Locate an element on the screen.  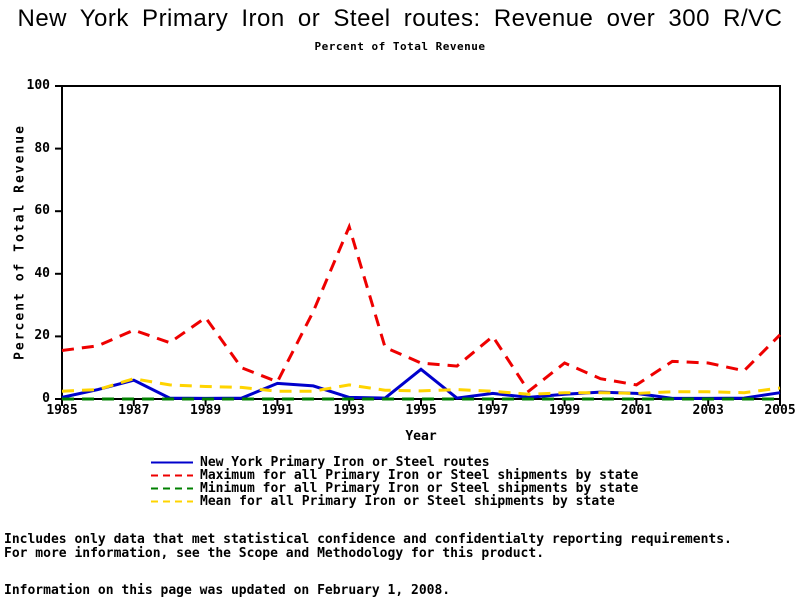
y-tick-label: 20 is located at coordinates (42, 336).